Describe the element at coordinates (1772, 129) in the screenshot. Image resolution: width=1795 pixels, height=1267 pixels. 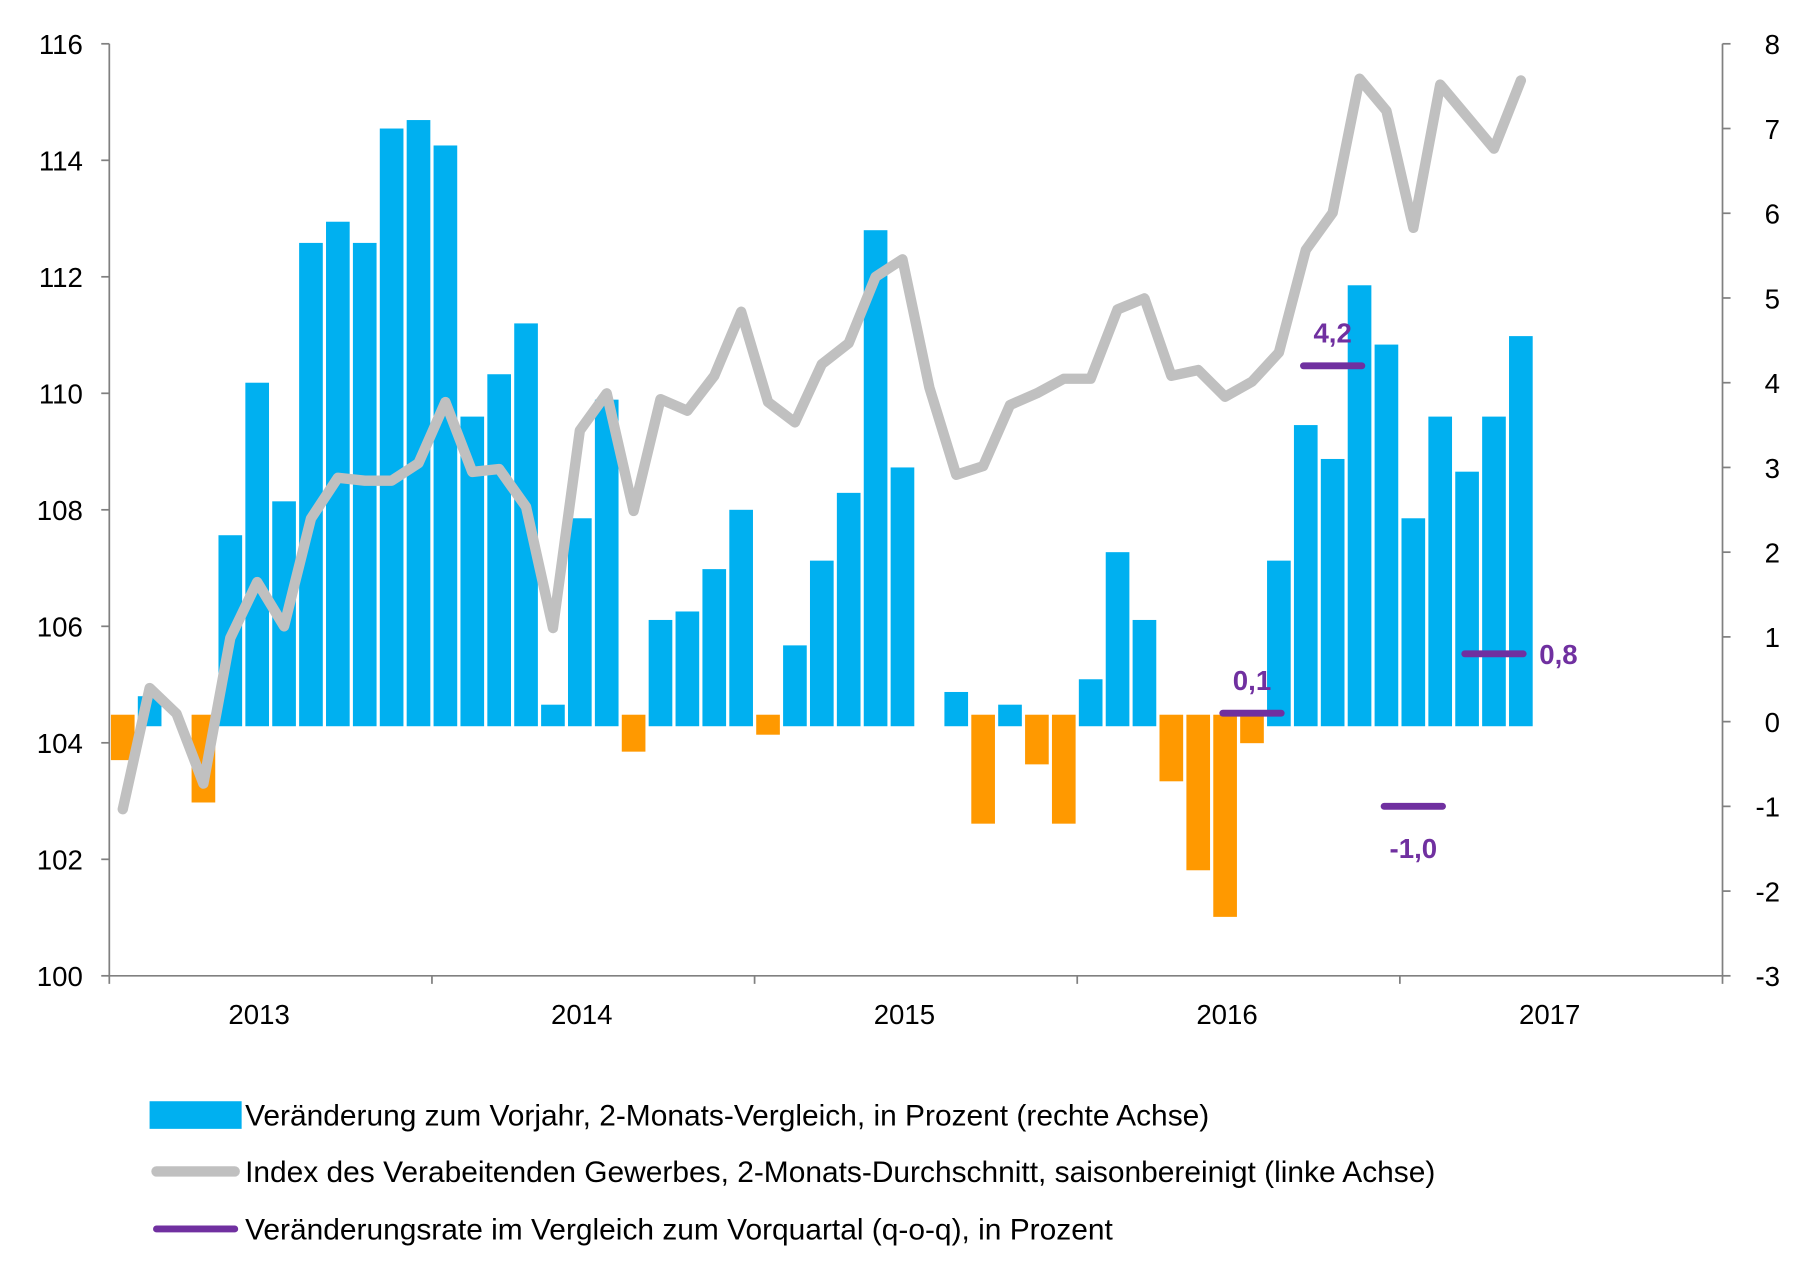
I see `right-tick-label: 7` at that location.